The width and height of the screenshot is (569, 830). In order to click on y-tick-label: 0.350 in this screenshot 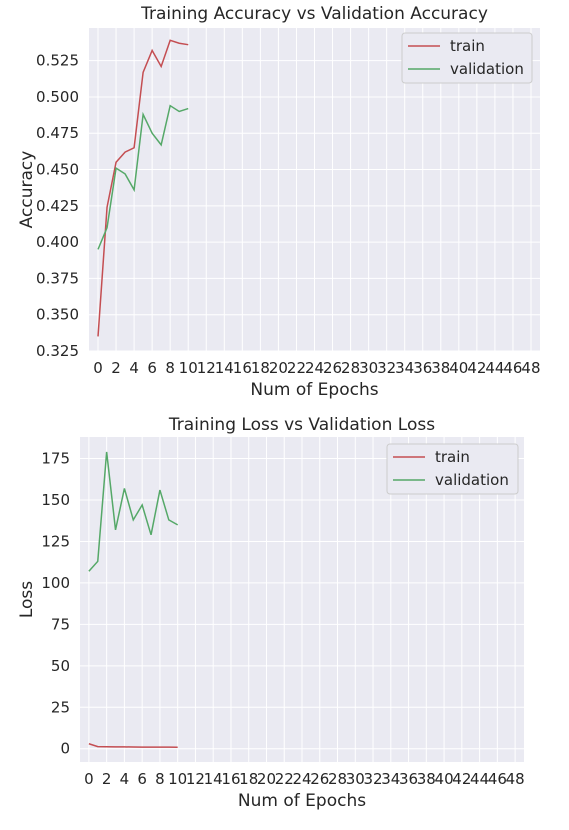, I will do `click(57, 315)`.